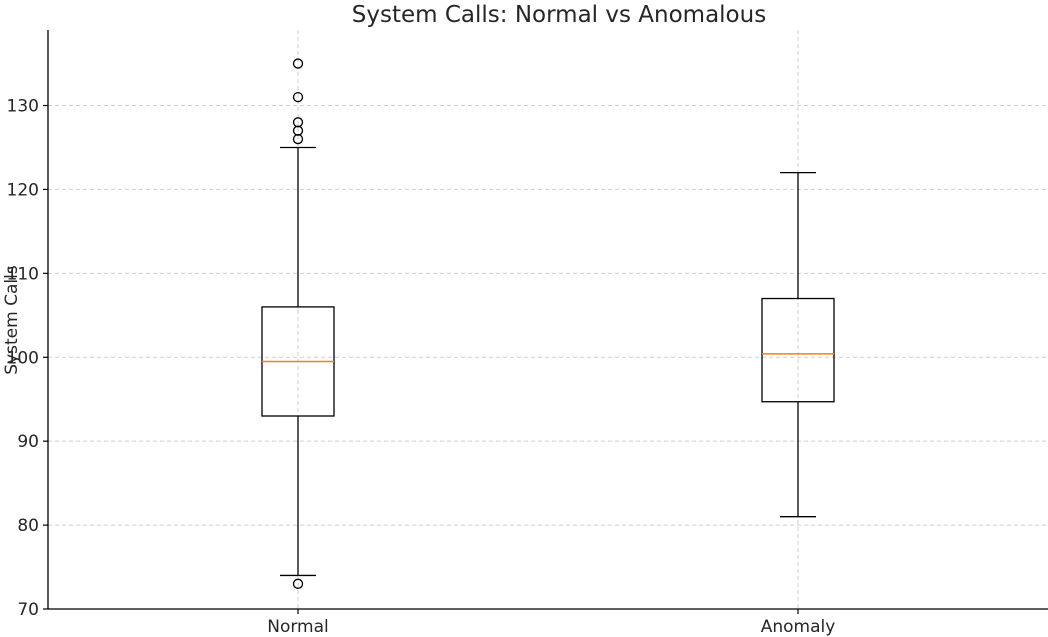  Describe the element at coordinates (23, 274) in the screenshot. I see `y-tick-label: 110` at that location.